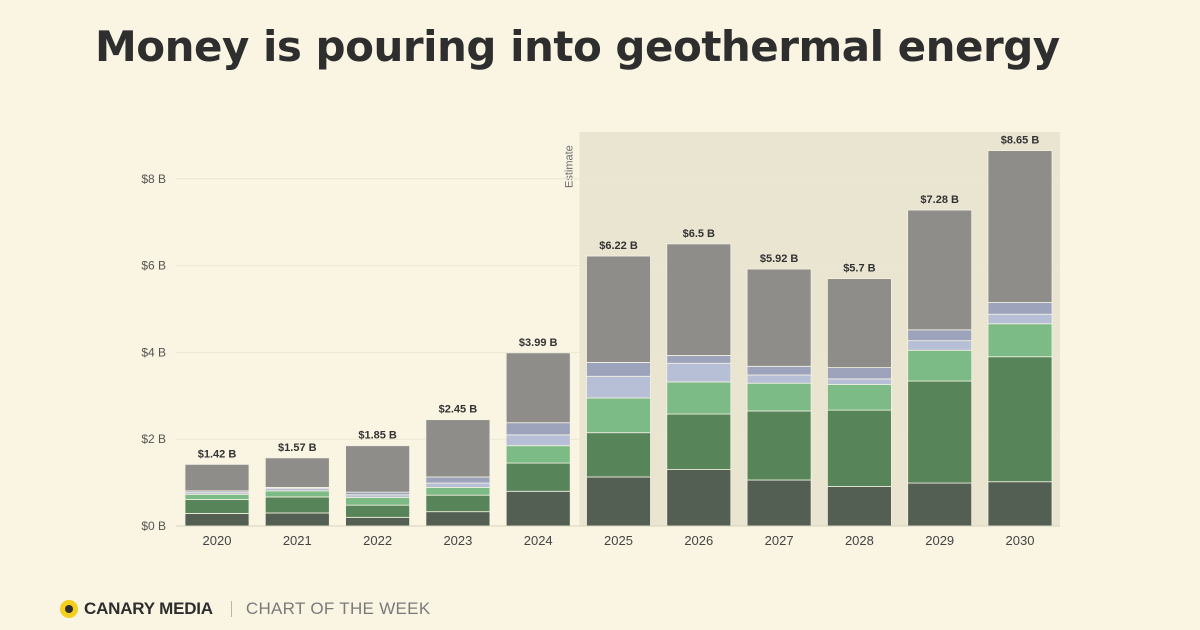 The height and width of the screenshot is (630, 1200). I want to click on x-tick-label: 2028, so click(859, 540).